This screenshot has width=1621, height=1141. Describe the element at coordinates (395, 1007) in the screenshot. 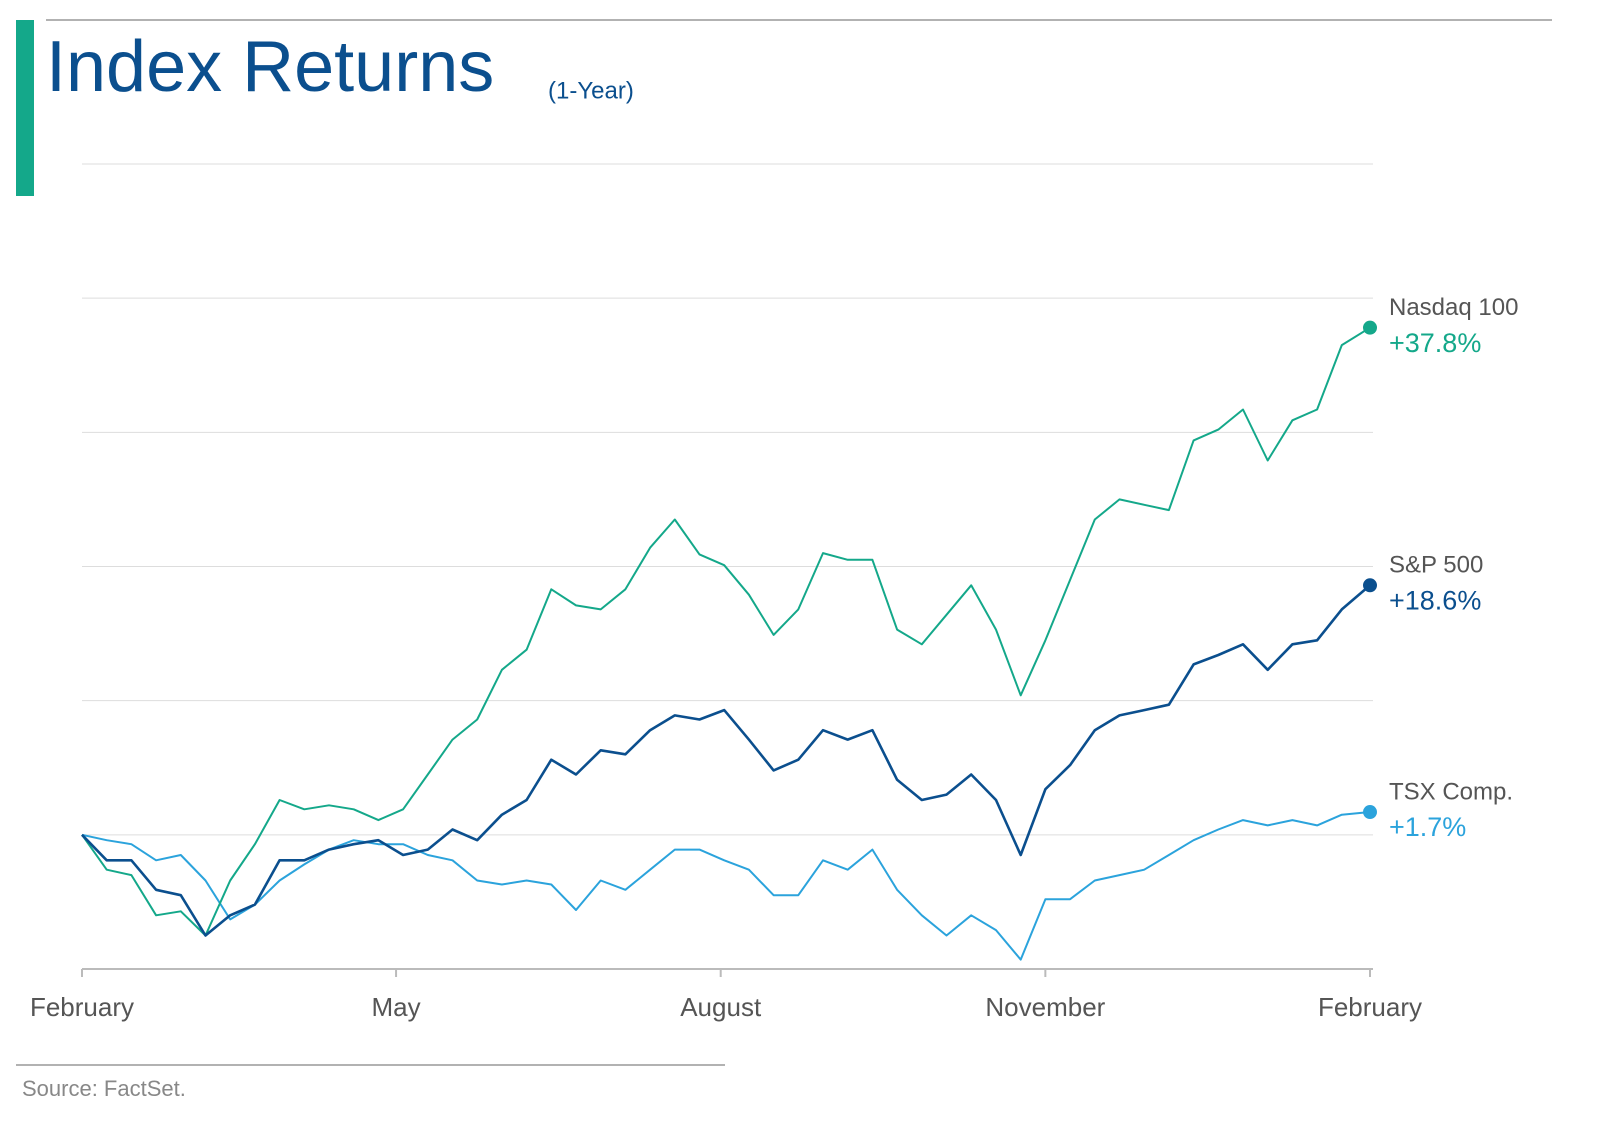

I see `x-tick-label: May` at that location.